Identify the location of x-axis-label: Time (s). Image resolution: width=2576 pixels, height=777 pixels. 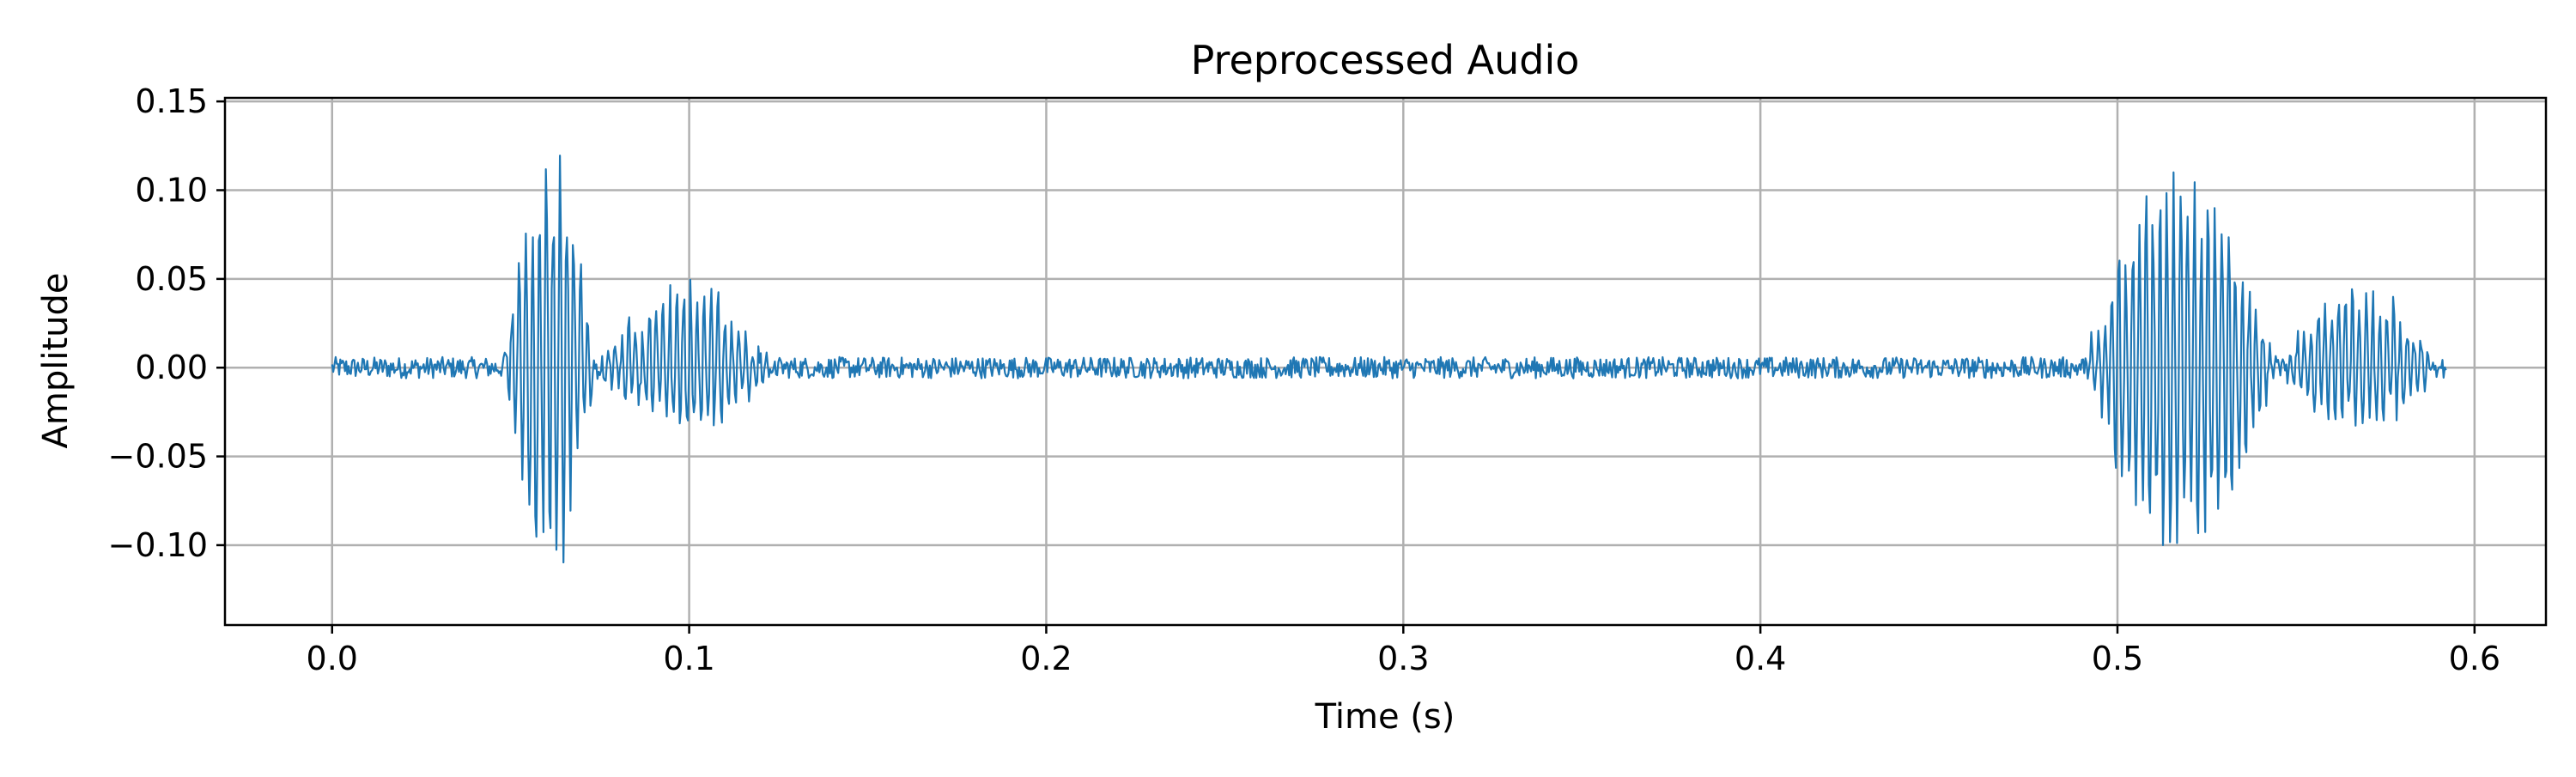
(1385, 717).